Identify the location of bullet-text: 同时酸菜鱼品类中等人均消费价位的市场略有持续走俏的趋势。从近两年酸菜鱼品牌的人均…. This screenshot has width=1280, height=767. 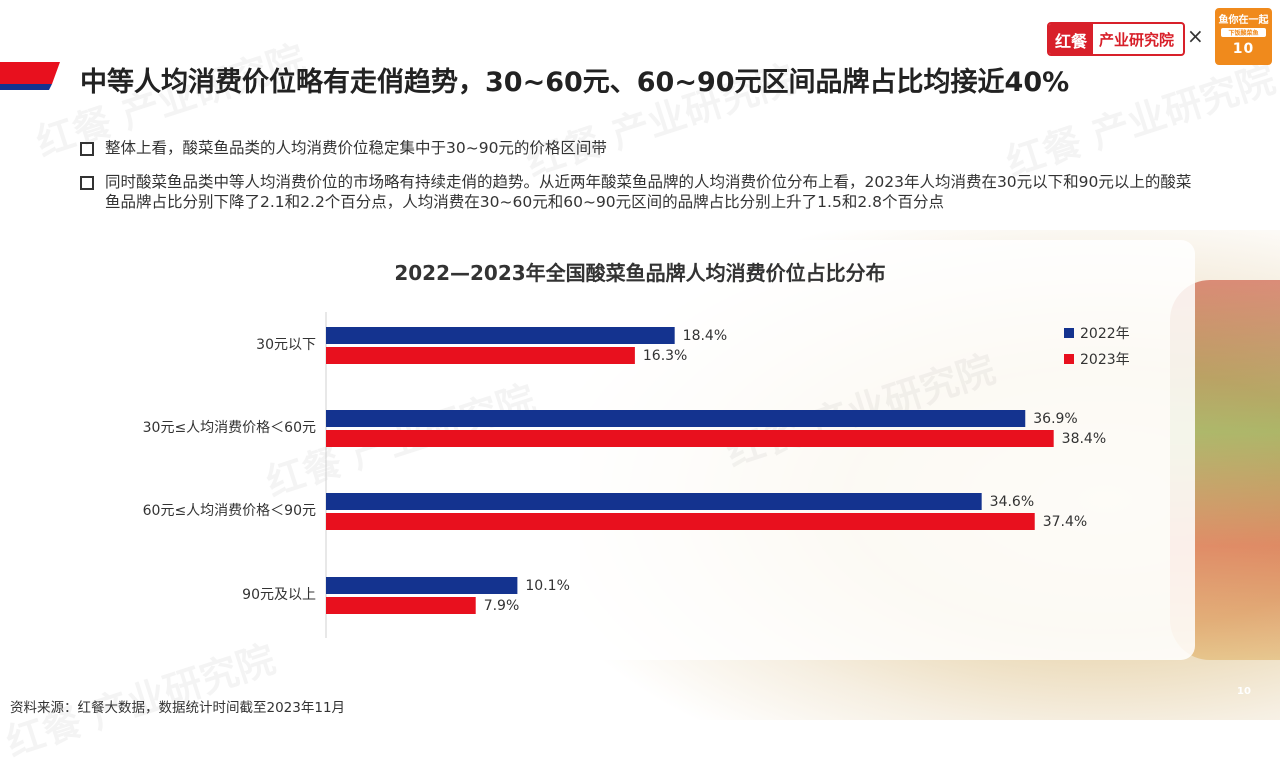
(648, 192).